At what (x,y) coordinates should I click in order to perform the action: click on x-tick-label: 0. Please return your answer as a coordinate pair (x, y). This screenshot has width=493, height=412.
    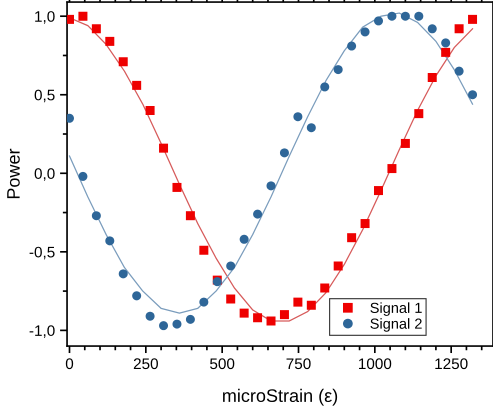
    Looking at the image, I should click on (70, 364).